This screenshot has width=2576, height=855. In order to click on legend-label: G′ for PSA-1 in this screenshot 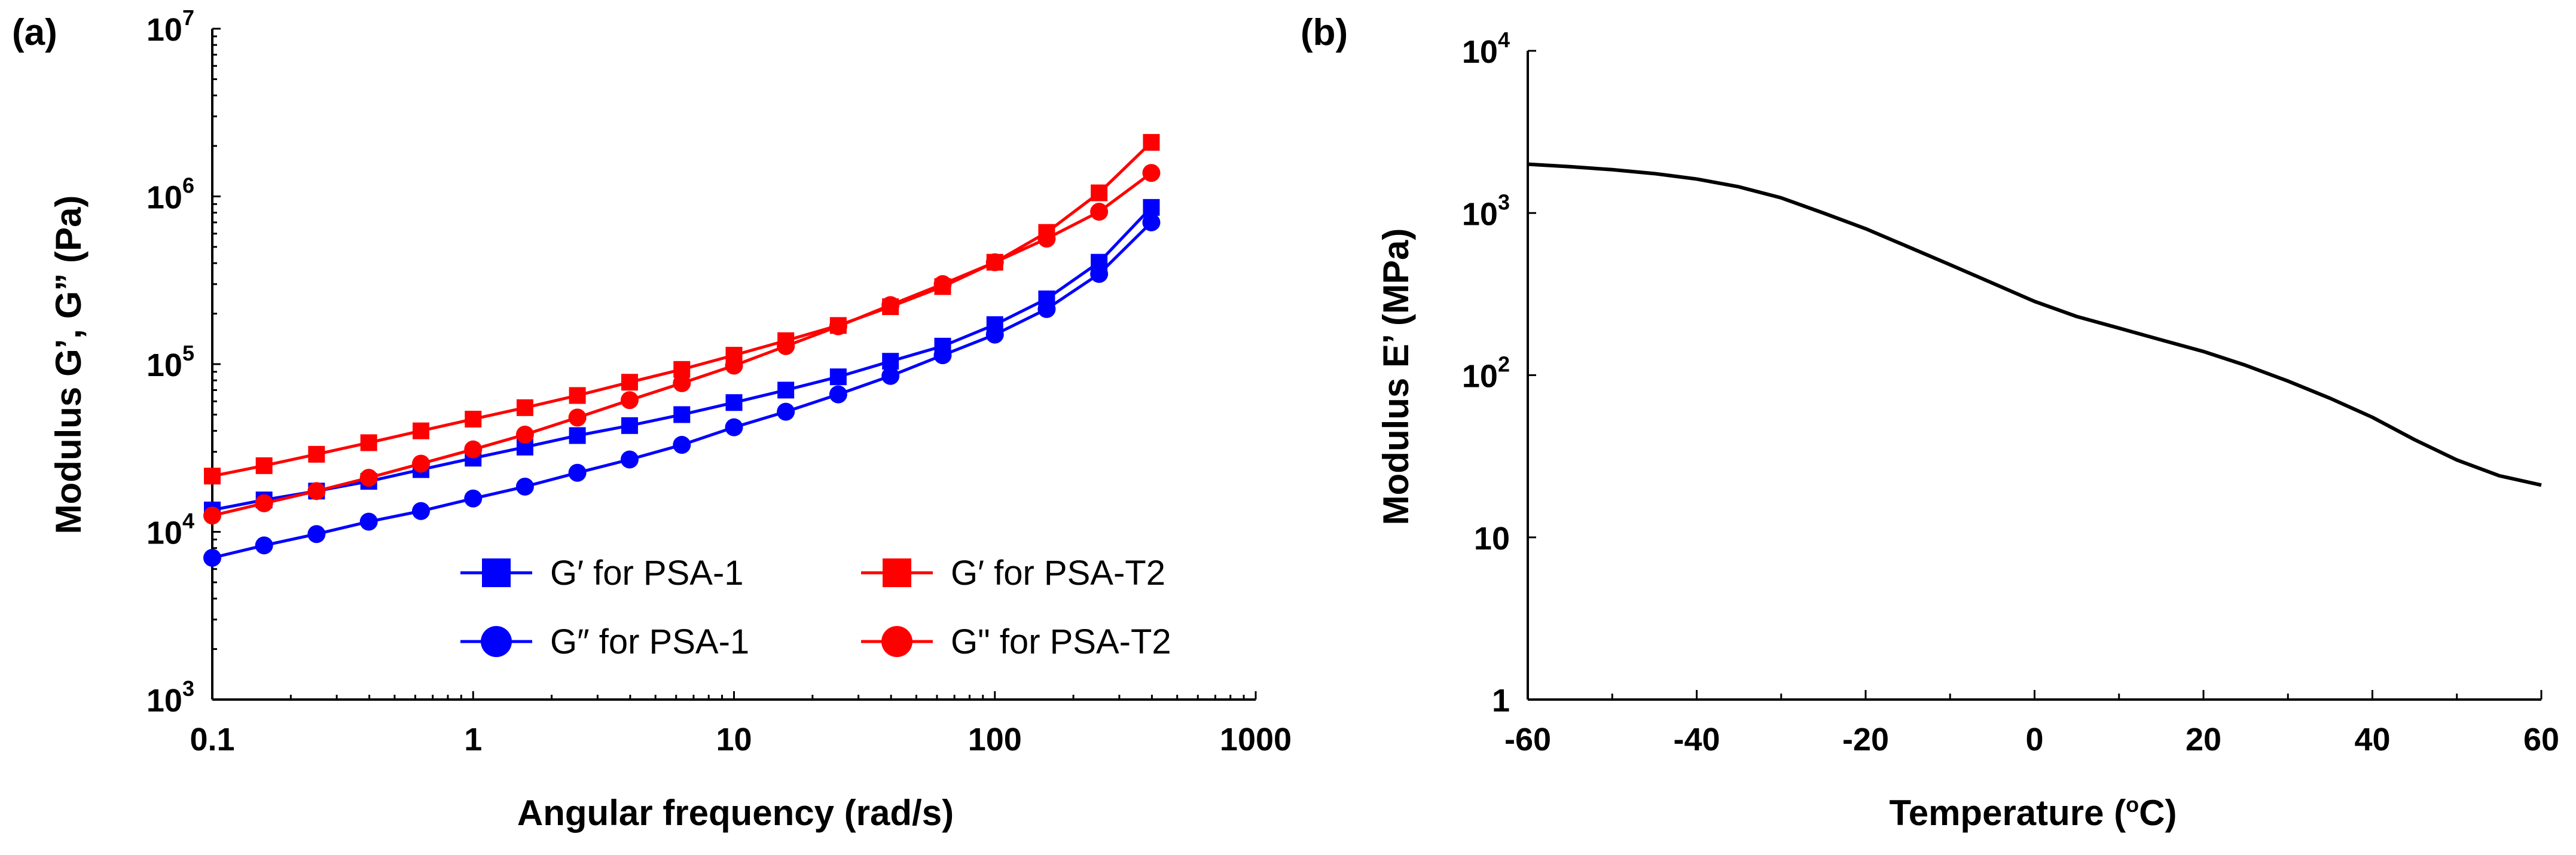, I will do `click(647, 573)`.